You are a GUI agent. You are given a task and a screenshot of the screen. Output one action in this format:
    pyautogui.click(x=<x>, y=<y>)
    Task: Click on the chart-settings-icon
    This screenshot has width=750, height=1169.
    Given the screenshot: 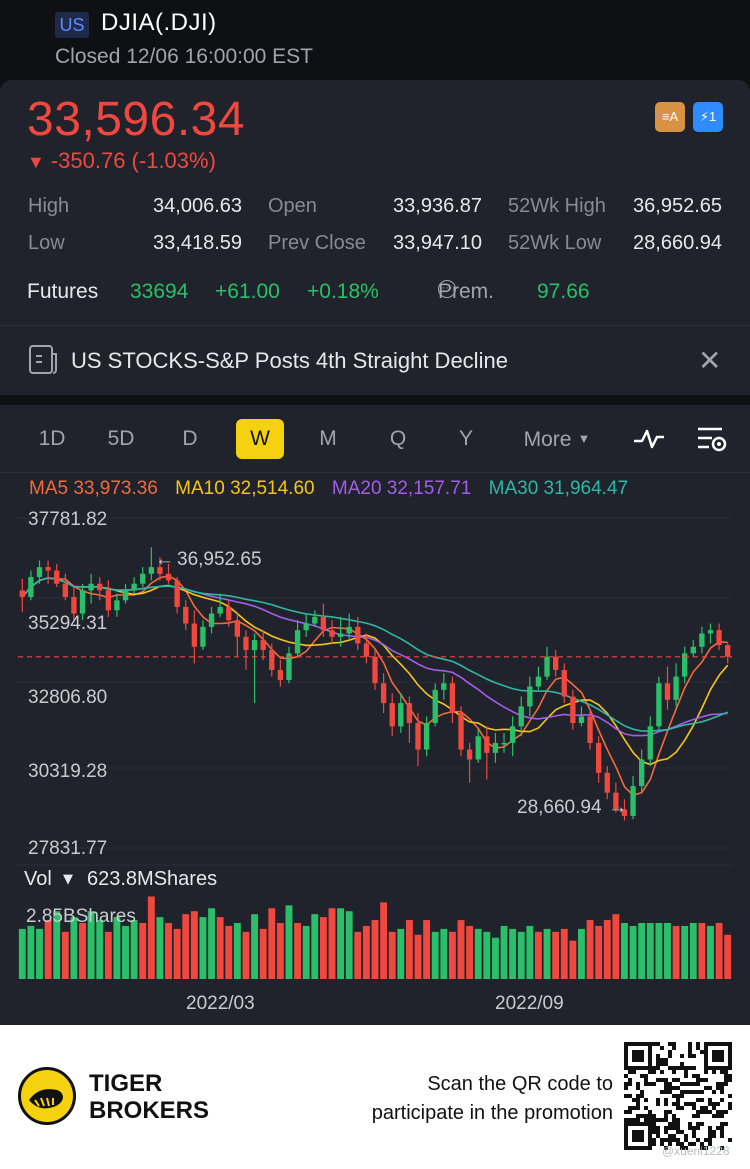 What is the action you would take?
    pyautogui.click(x=712, y=440)
    